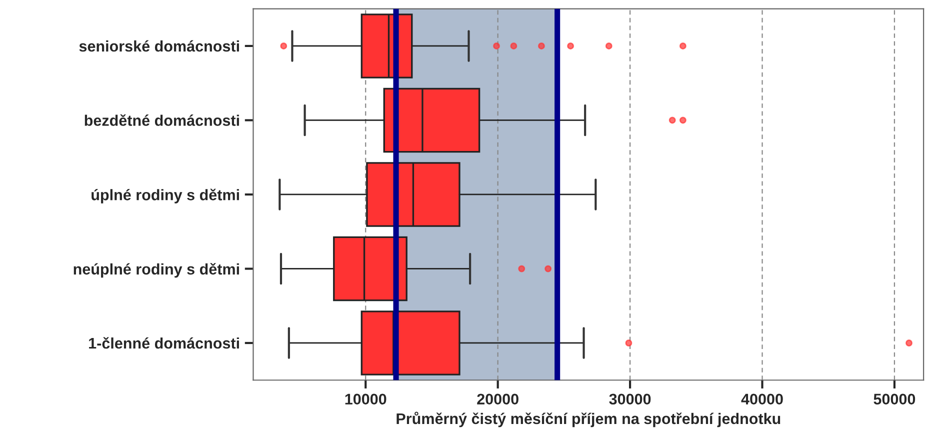  Describe the element at coordinates (161, 120) in the screenshot. I see `y-tick-label: bezdětné domácnosti` at that location.